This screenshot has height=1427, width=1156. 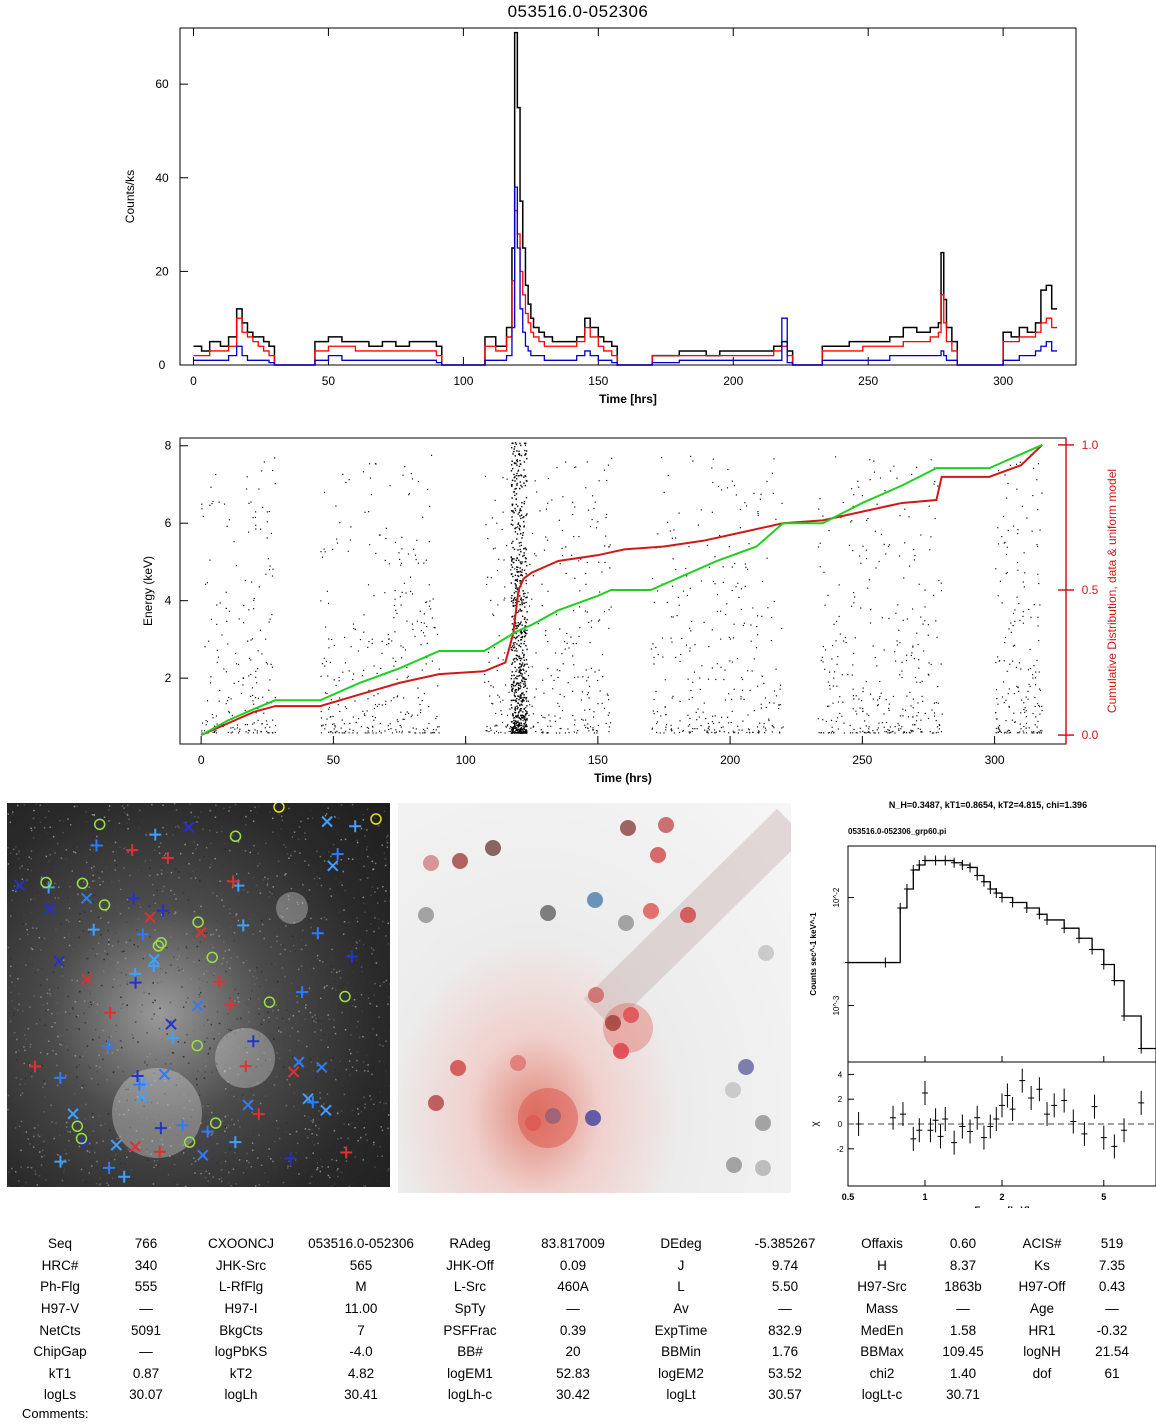 What do you see at coordinates (132, 850) in the screenshot?
I see `source-plus-marker` at bounding box center [132, 850].